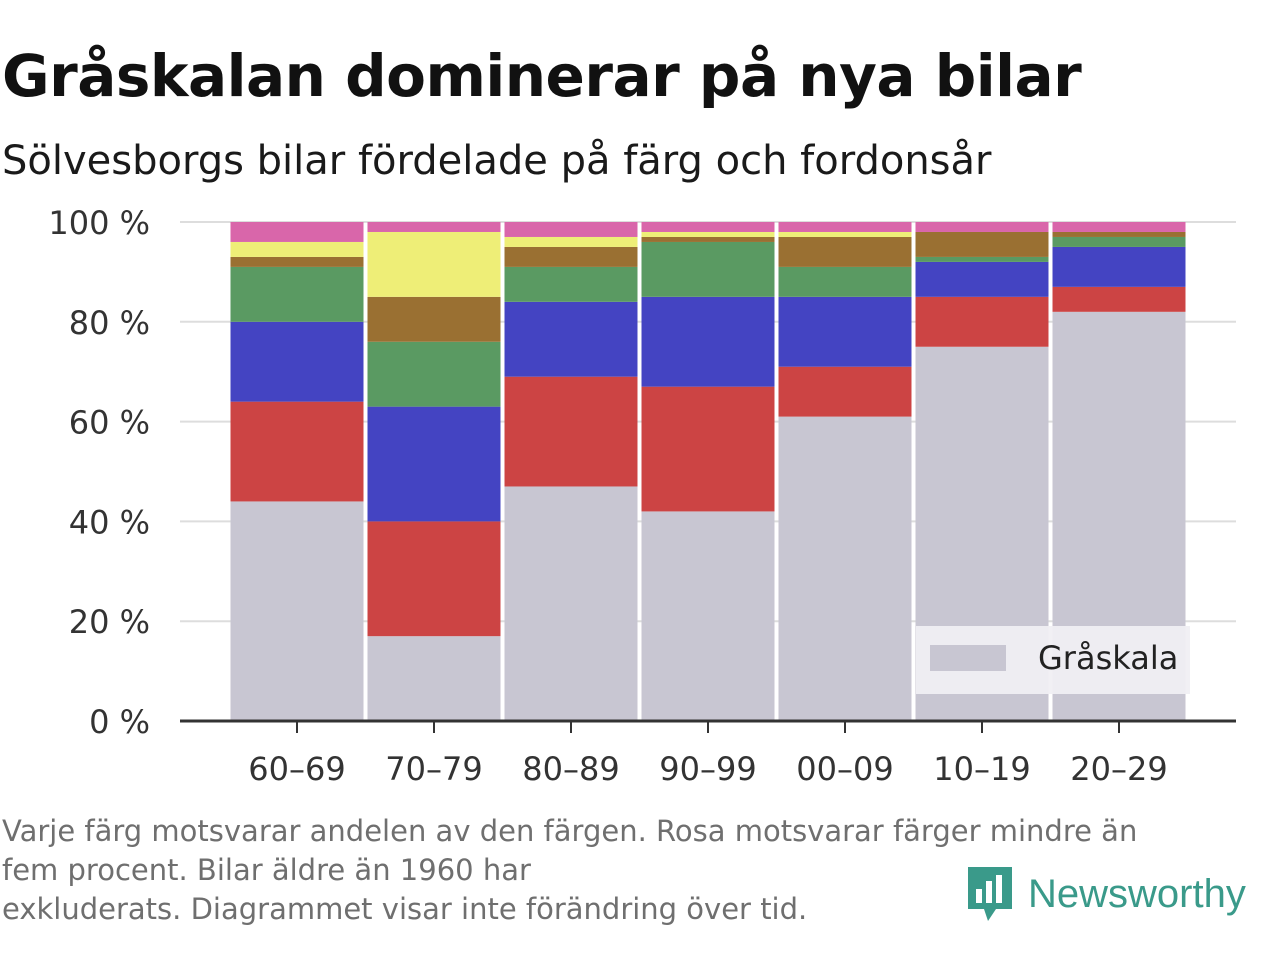 Image resolution: width=1280 pixels, height=960 pixels. I want to click on bar-segment-80–89-s3, so click(571, 284).